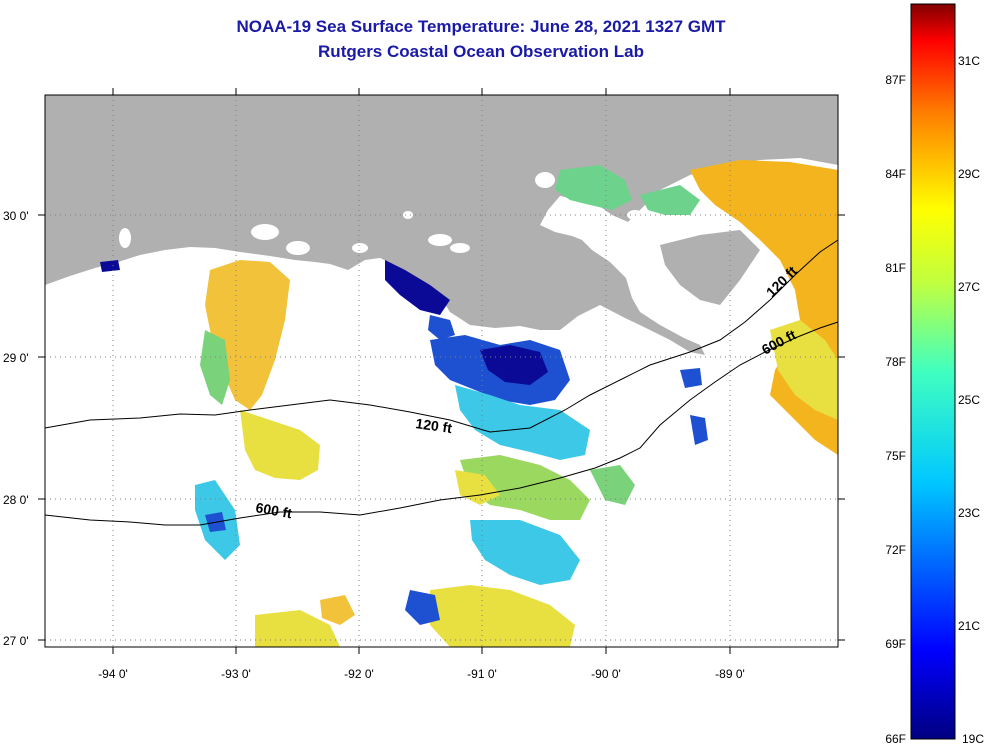 This screenshot has height=754, width=992. I want to click on scale-c-29: 29C, so click(969, 174).